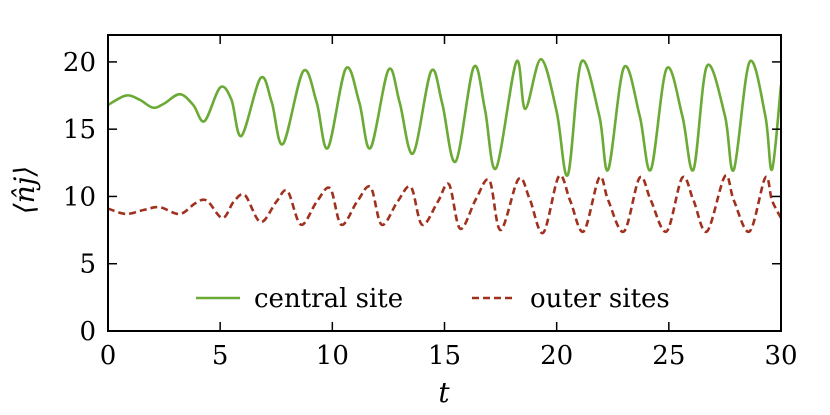 The height and width of the screenshot is (415, 830). I want to click on x-tick-label: 20, so click(556, 356).